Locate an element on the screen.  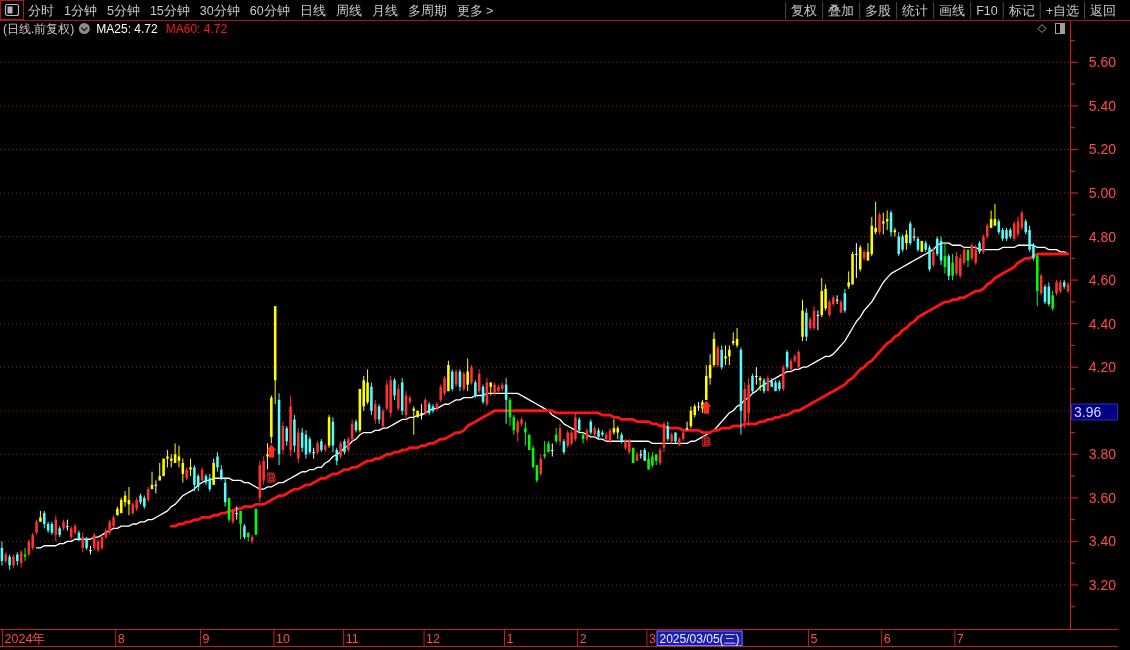
x-tick-label: 2 is located at coordinates (583, 639).